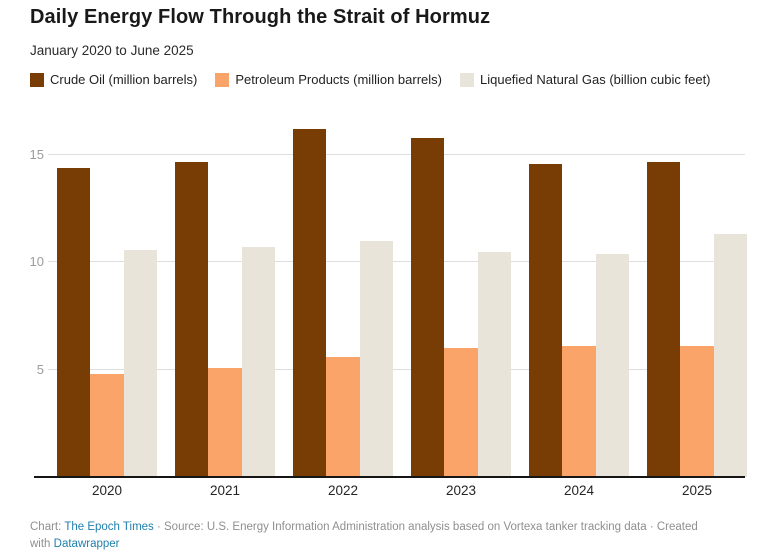 The image size is (763, 553). What do you see at coordinates (310, 303) in the screenshot?
I see `bar-crude-oil-2022` at bounding box center [310, 303].